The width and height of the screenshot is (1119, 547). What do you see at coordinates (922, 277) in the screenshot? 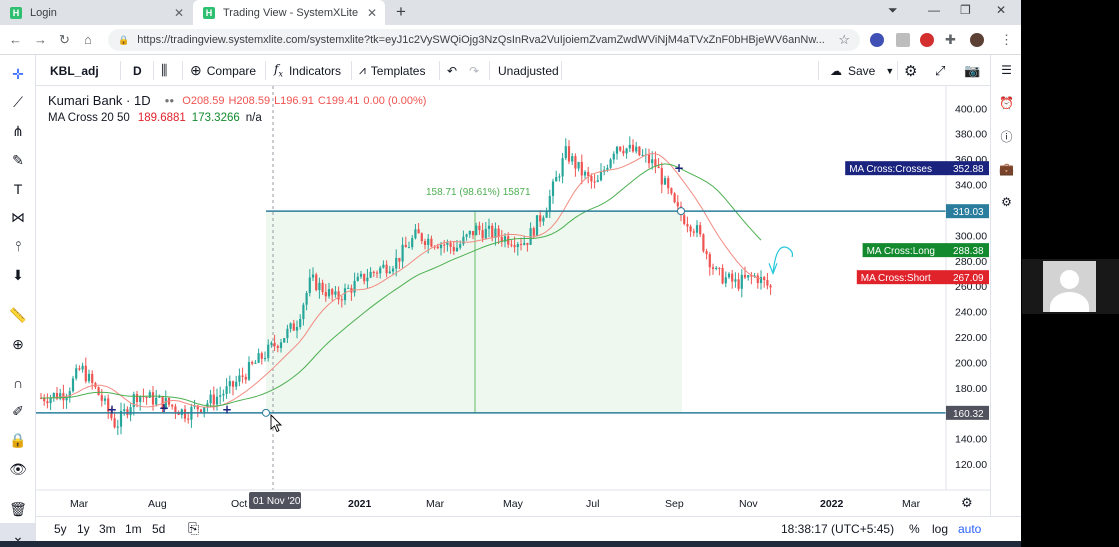
I see `price-label-267.09: MA Cross:Short 267.09` at bounding box center [922, 277].